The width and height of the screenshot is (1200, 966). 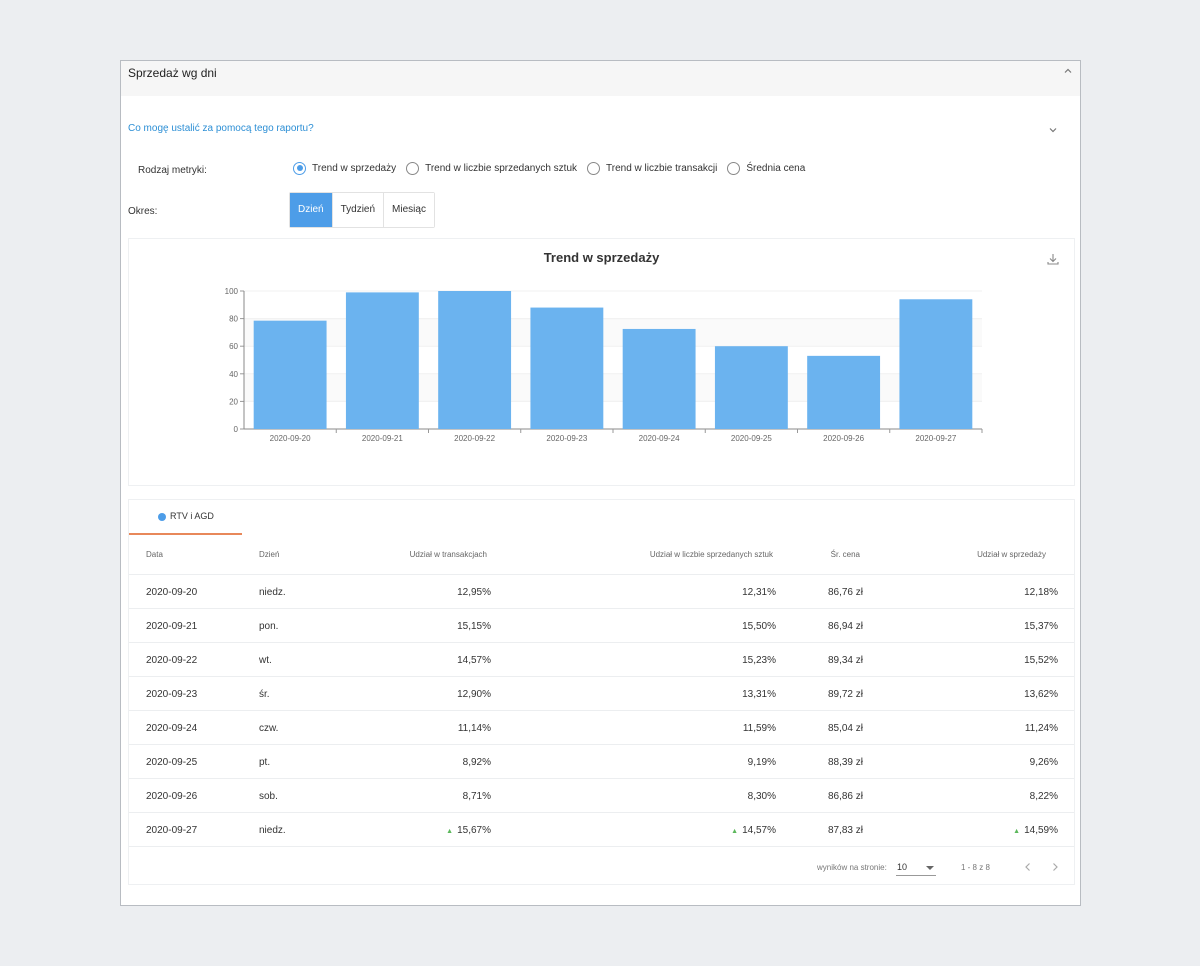 I want to click on cell-units: 9,19%, so click(x=762, y=762).